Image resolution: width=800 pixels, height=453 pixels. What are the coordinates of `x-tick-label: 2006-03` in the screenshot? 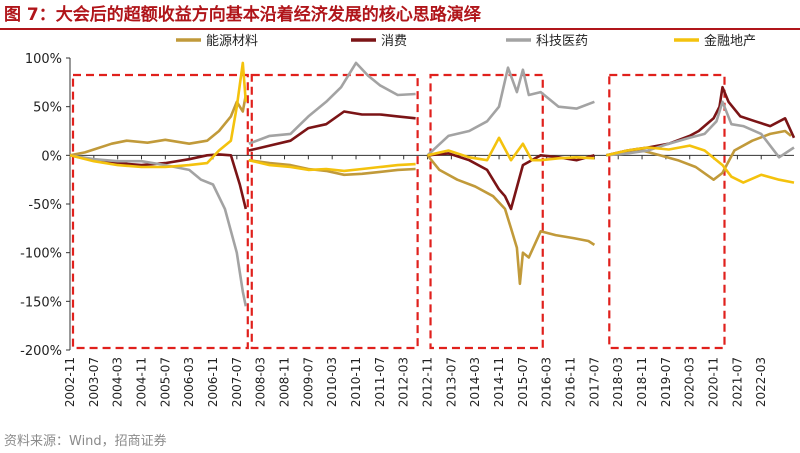 It's located at (189, 382).